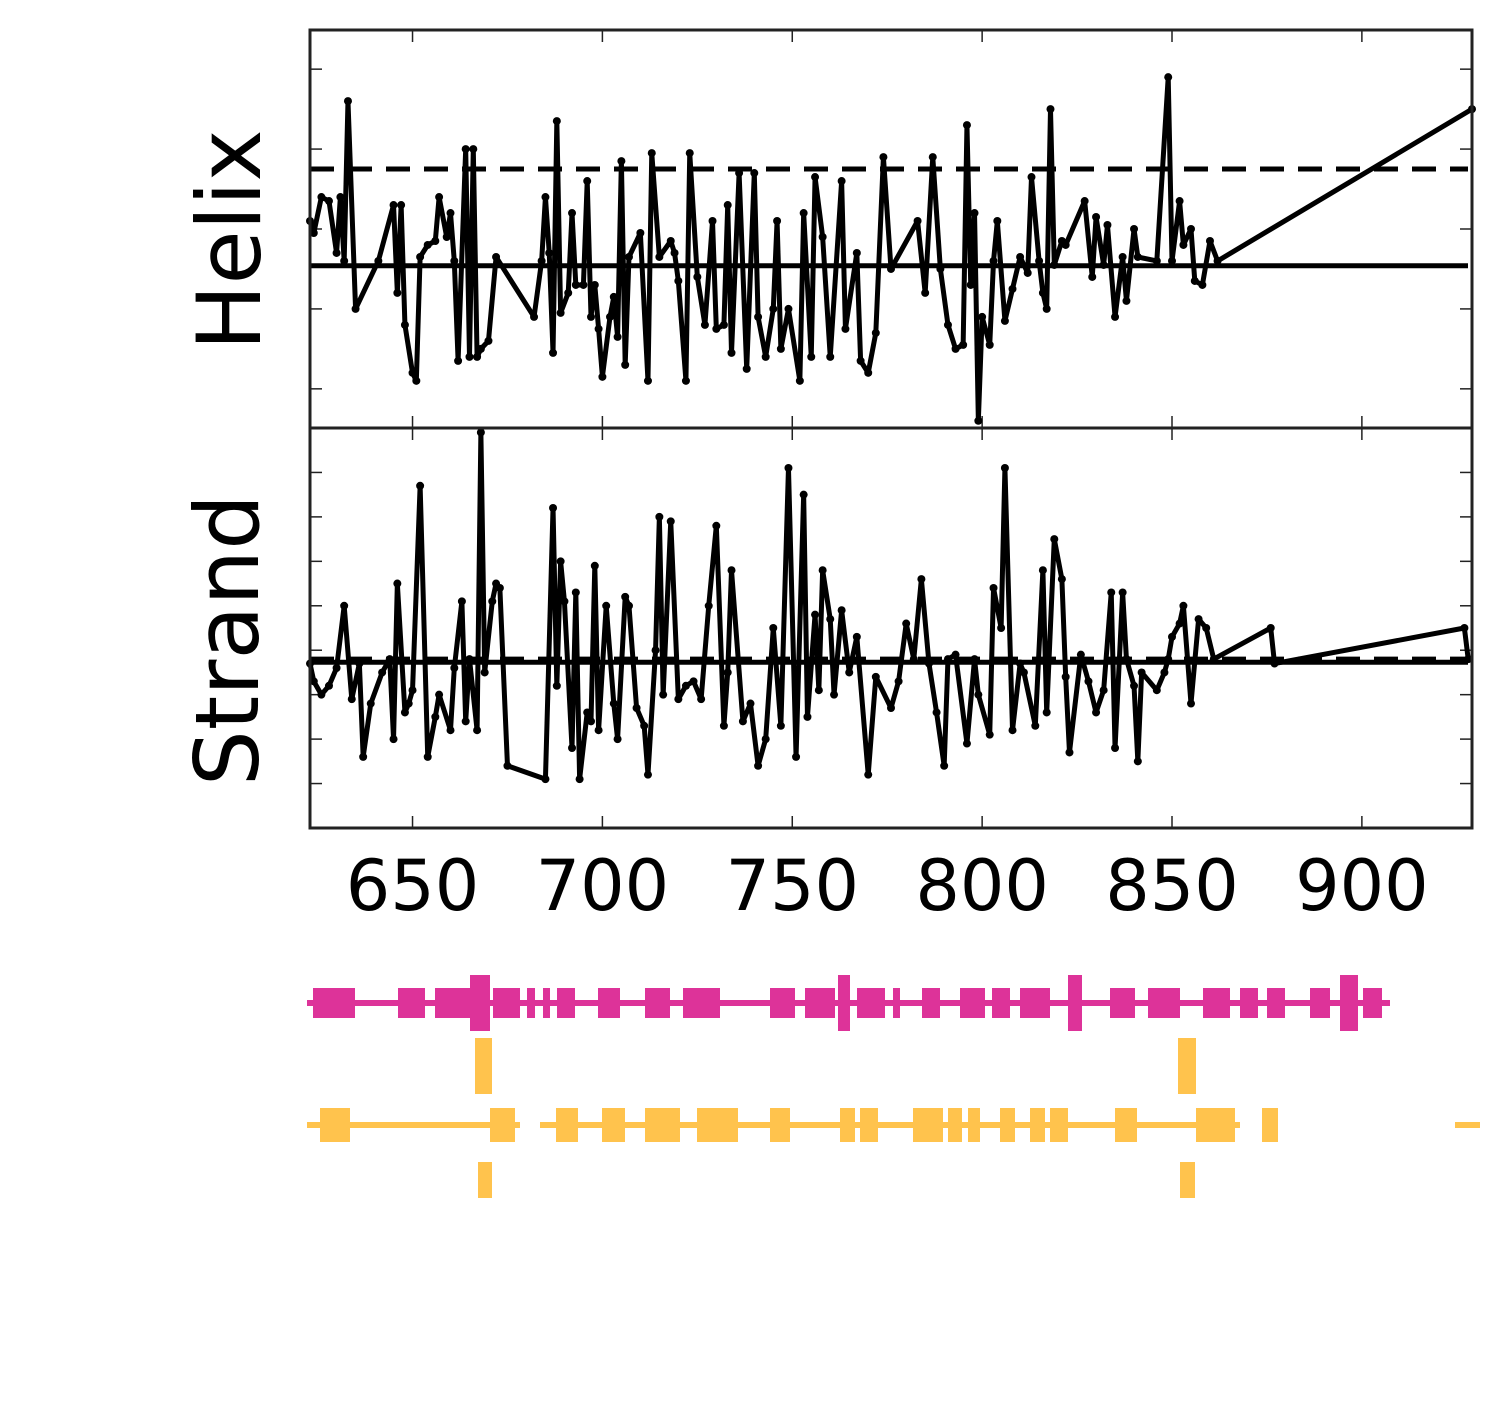 The height and width of the screenshot is (1401, 1511). What do you see at coordinates (982, 886) in the screenshot?
I see `x-tick-label: 800` at bounding box center [982, 886].